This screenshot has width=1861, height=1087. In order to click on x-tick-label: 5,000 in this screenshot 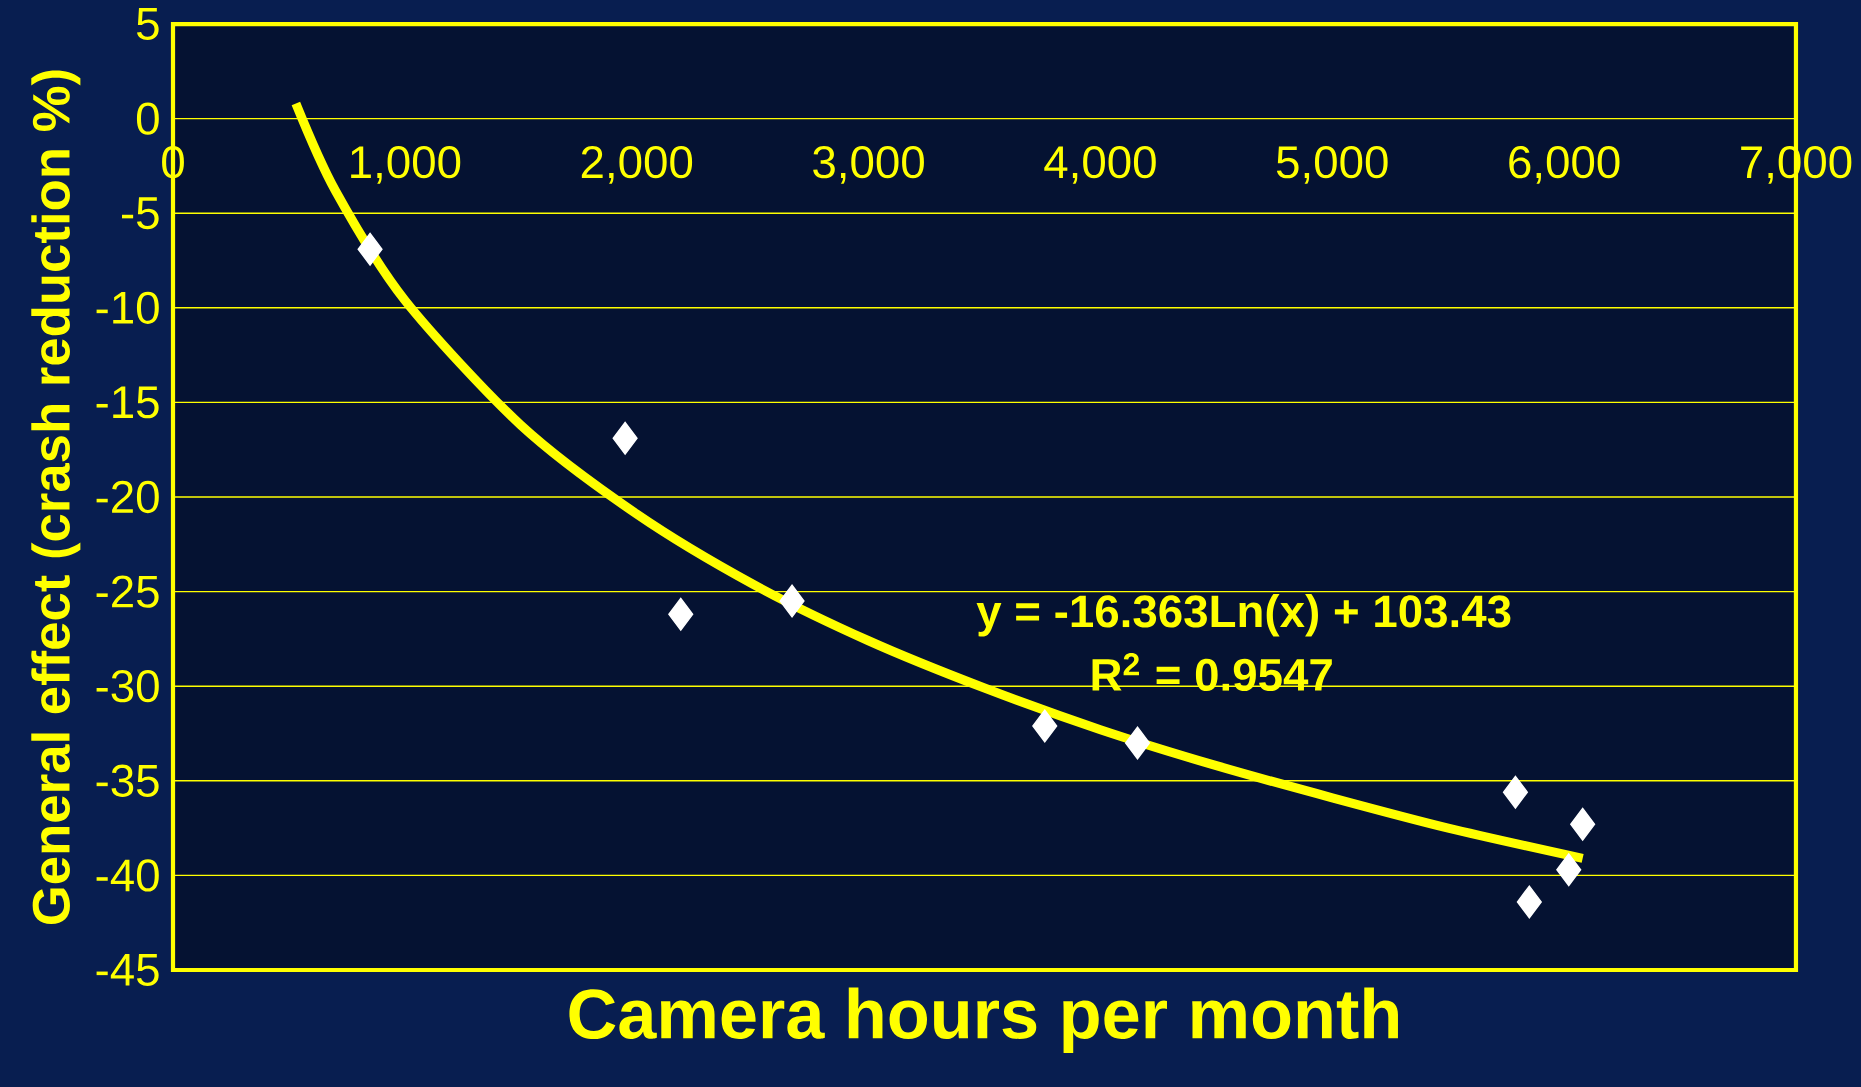, I will do `click(1332, 165)`.